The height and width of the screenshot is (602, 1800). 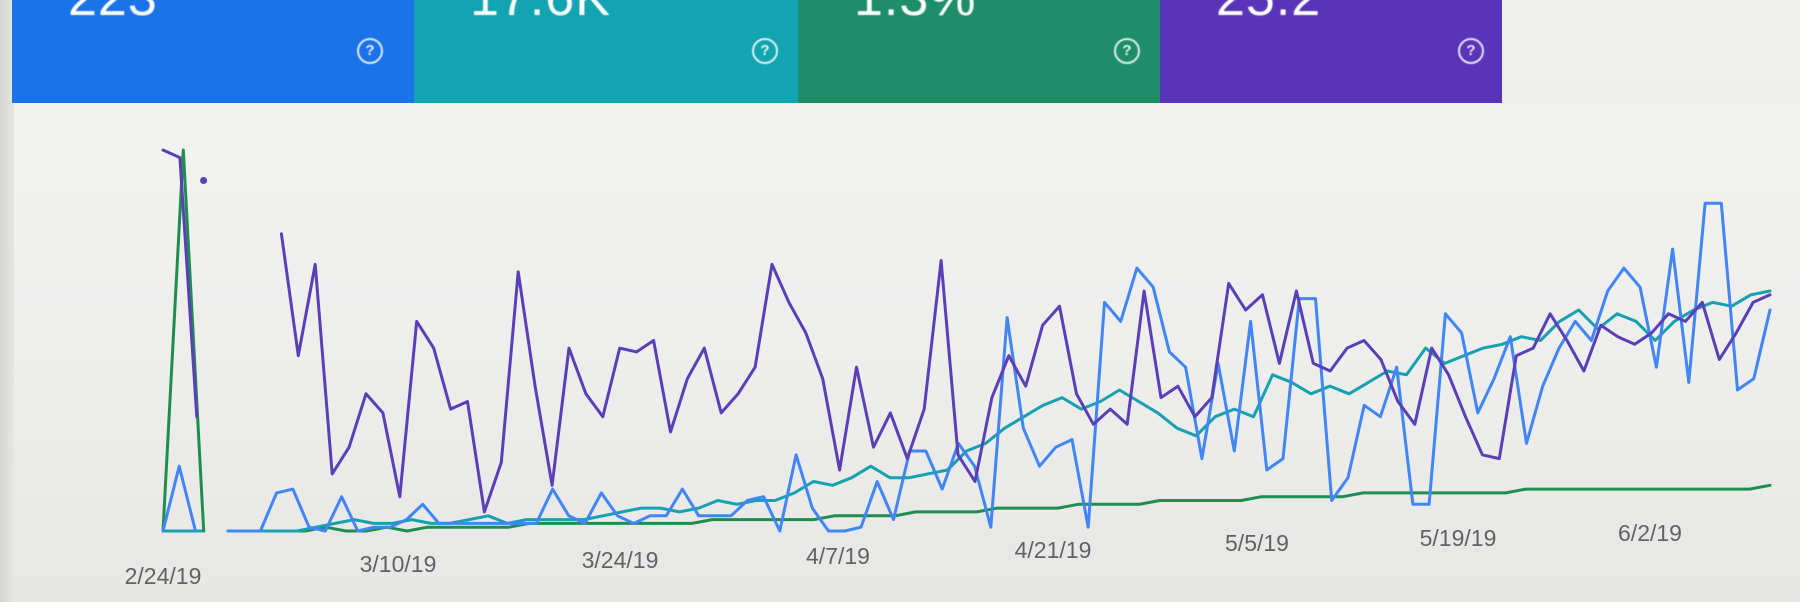 I want to click on series-0-point, so click(x=204, y=180).